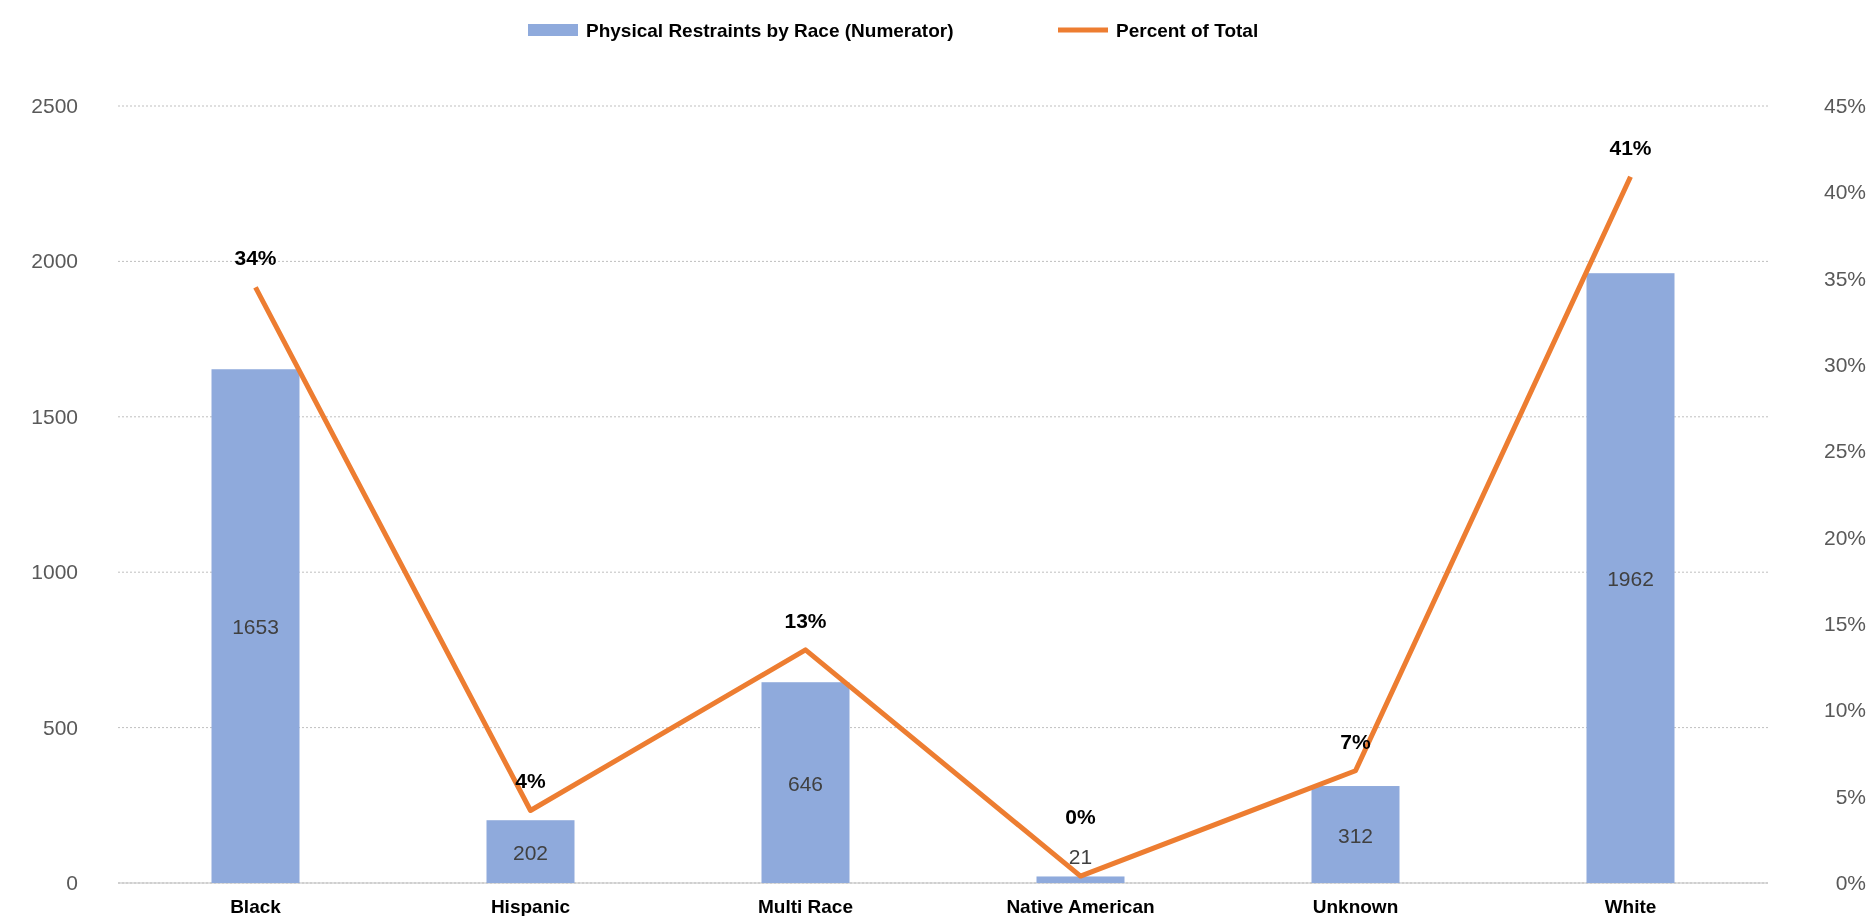 The height and width of the screenshot is (916, 1870). I want to click on y-tick-label: 1500, so click(54, 416).